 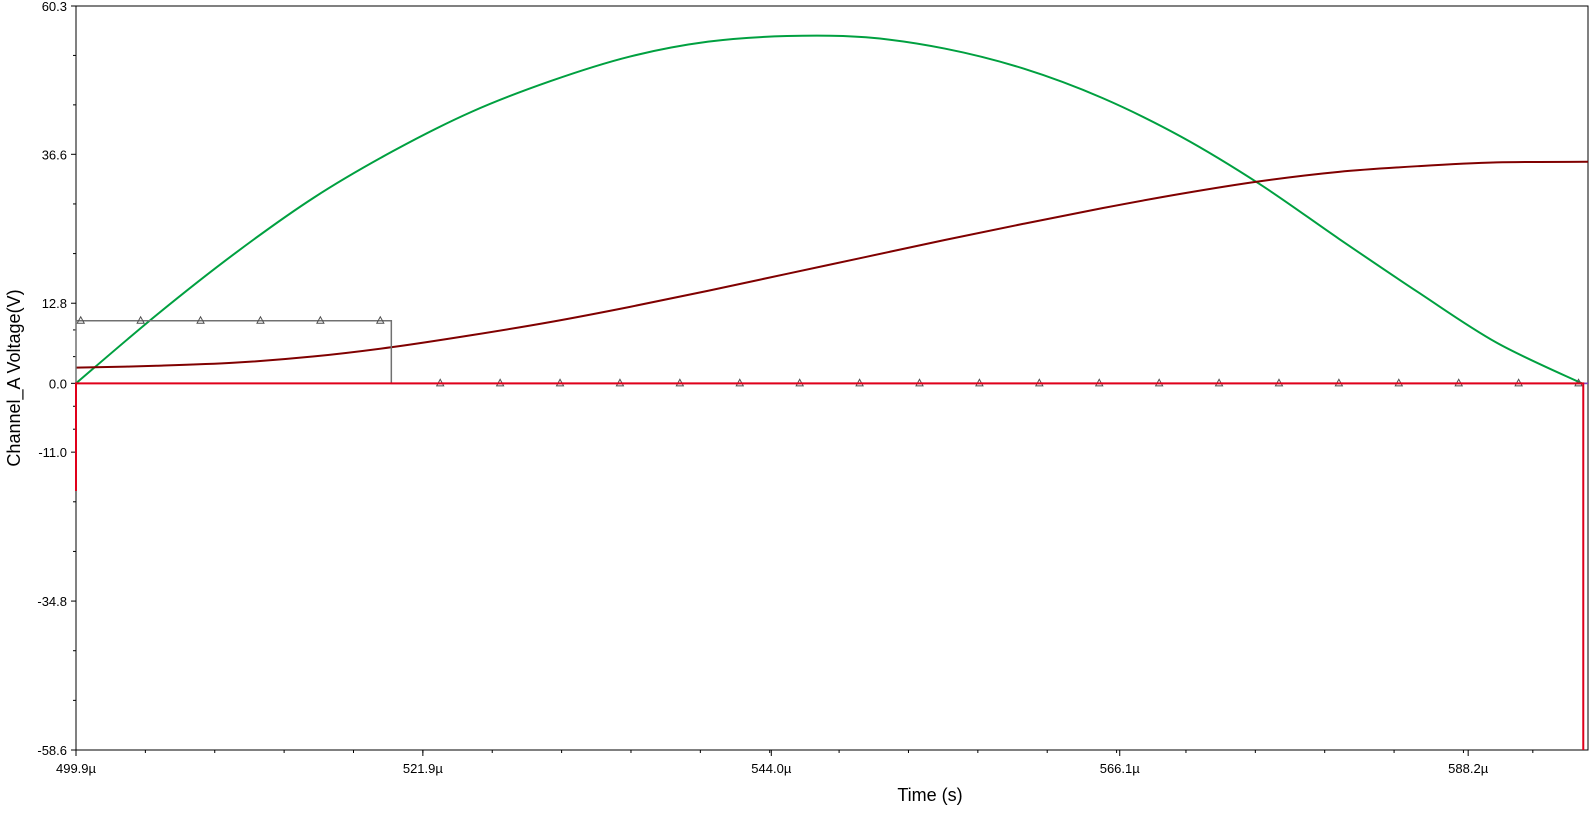 I want to click on x-tick-label: 521.9µ, so click(x=423, y=768).